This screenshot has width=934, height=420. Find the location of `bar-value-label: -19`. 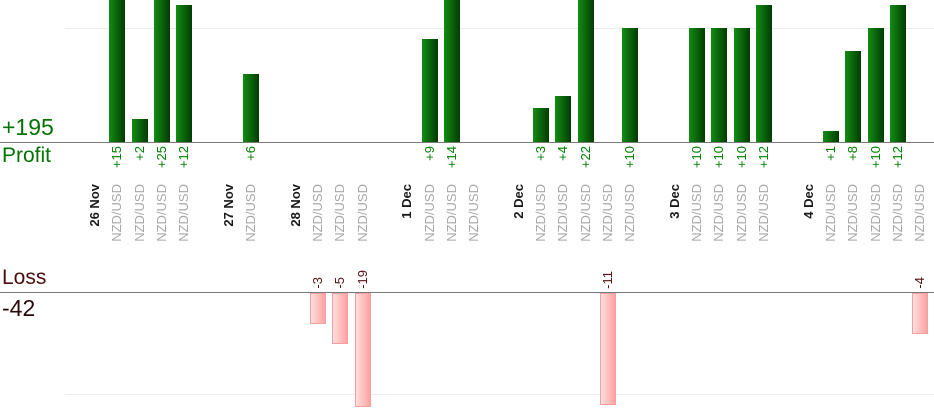

bar-value-label: -19 is located at coordinates (362, 279).